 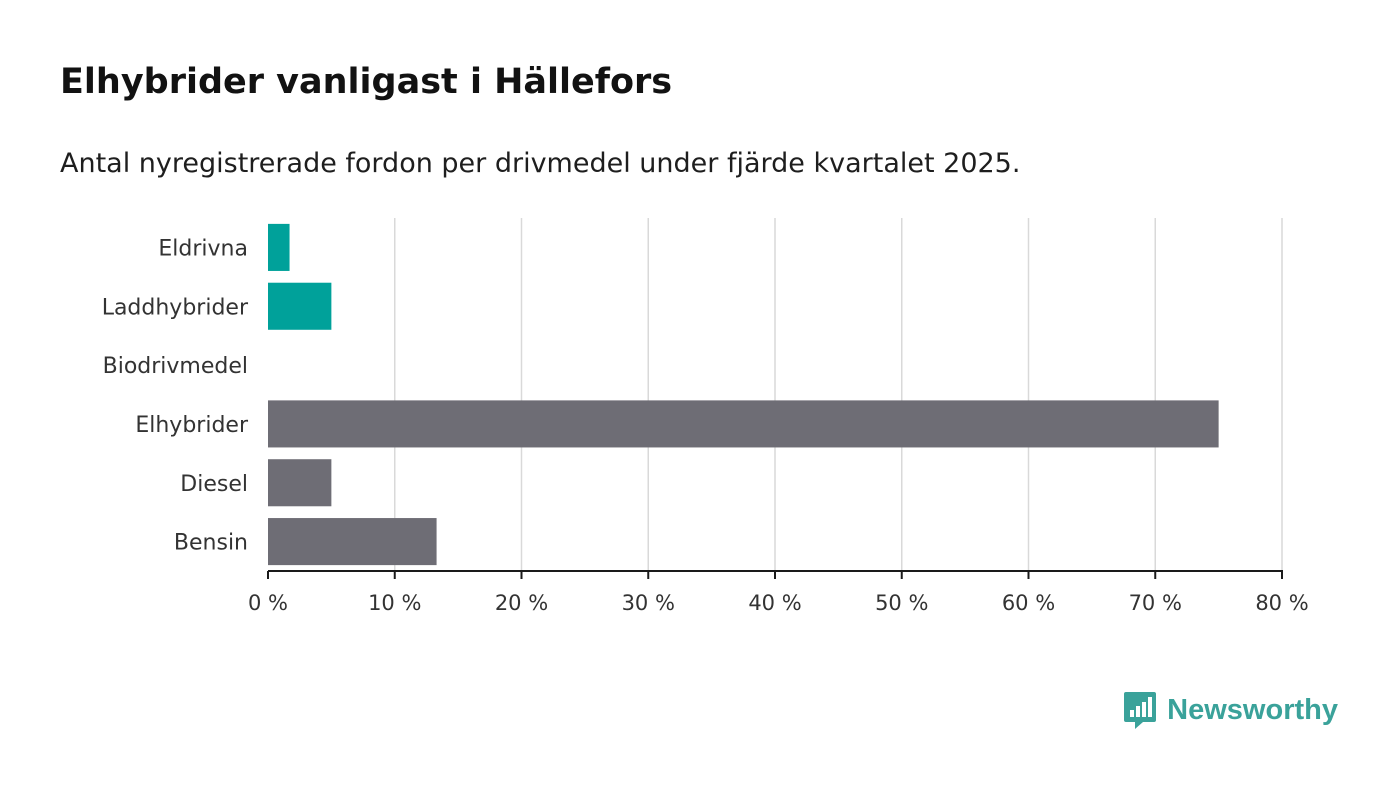 What do you see at coordinates (214, 484) in the screenshot?
I see `category-label: Diesel` at bounding box center [214, 484].